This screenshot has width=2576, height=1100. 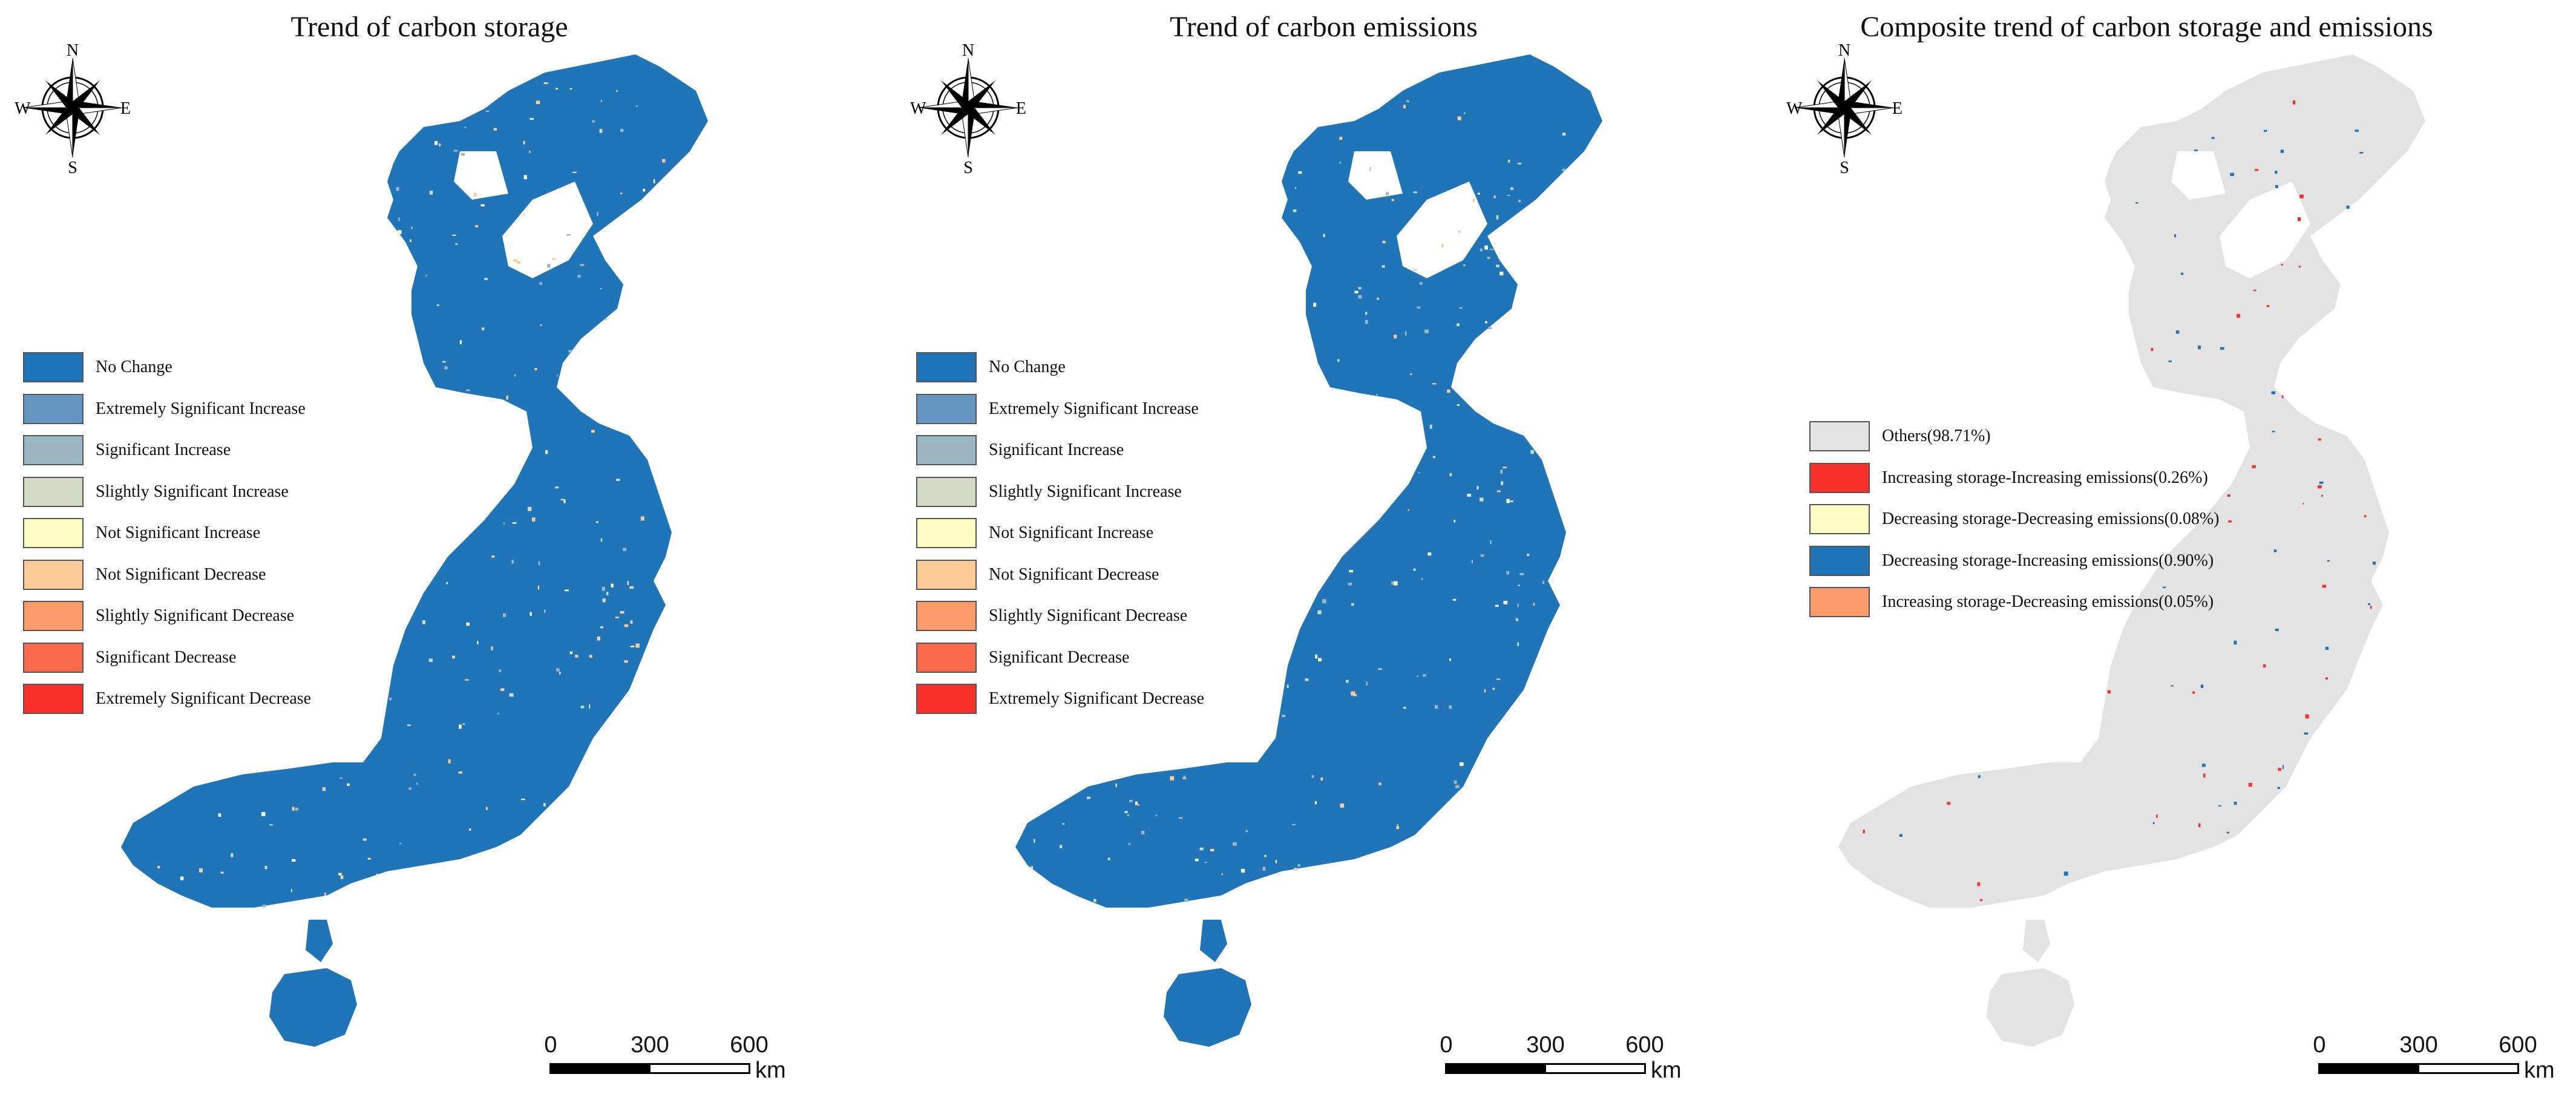 I want to click on compass-icon: N S E W, so click(x=73, y=107).